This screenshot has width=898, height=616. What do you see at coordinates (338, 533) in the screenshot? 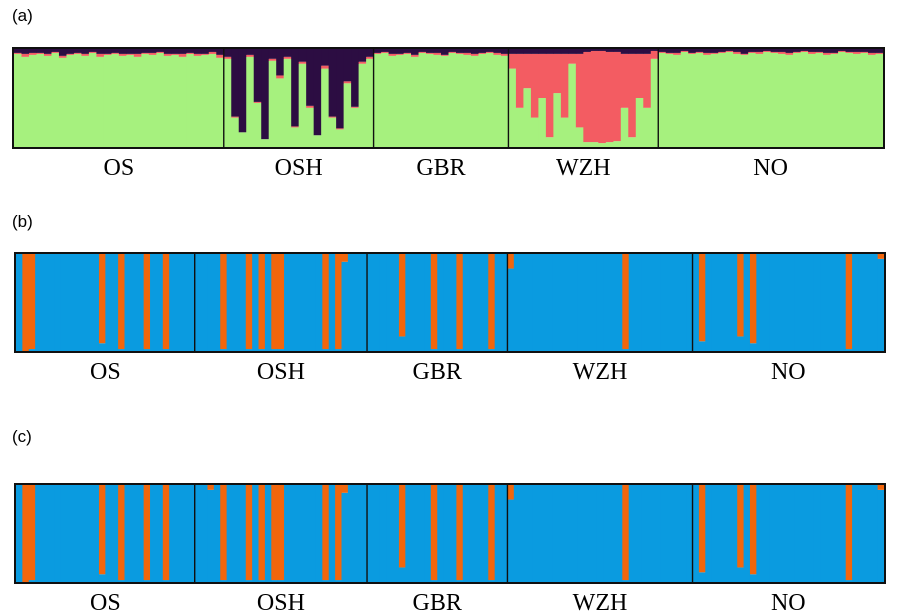
I see `ancestry-bar-osh-23-k2` at bounding box center [338, 533].